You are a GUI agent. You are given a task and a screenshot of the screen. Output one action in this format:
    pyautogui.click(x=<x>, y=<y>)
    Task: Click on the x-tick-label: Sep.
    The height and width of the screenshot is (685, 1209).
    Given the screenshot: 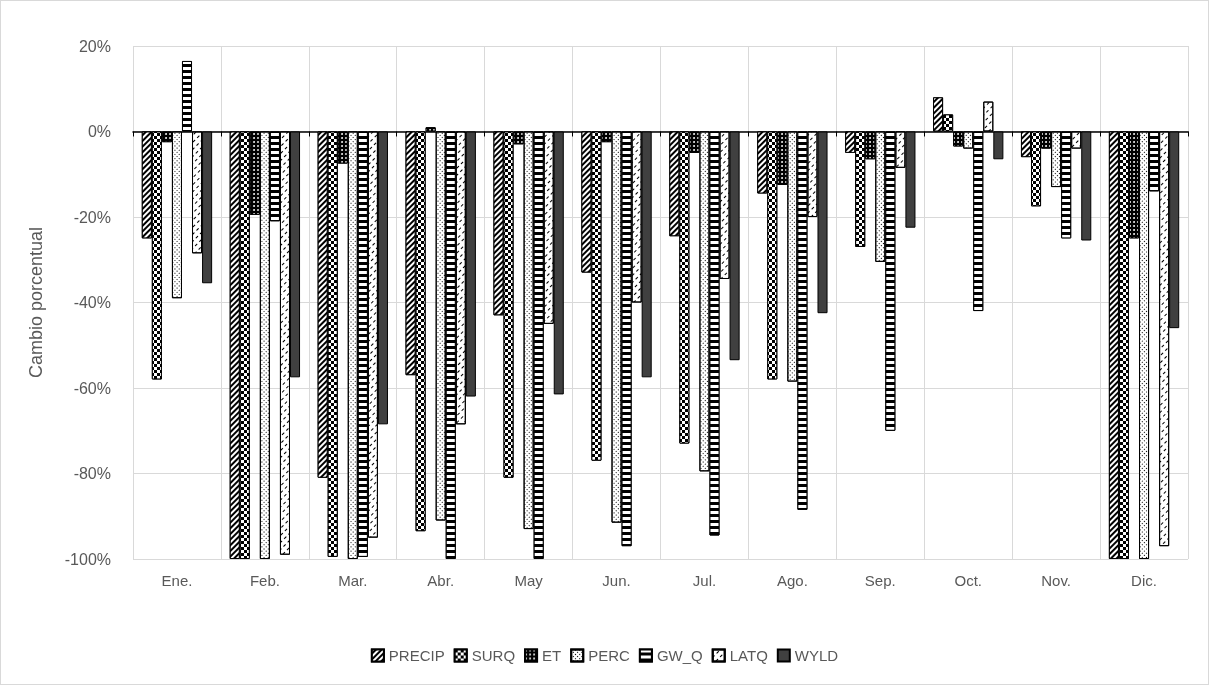 What is the action you would take?
    pyautogui.click(x=880, y=580)
    